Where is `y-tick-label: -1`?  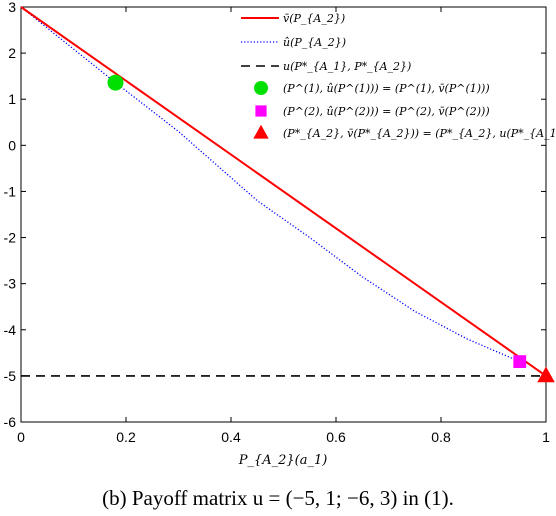
y-tick-label: -1 is located at coordinates (10, 191).